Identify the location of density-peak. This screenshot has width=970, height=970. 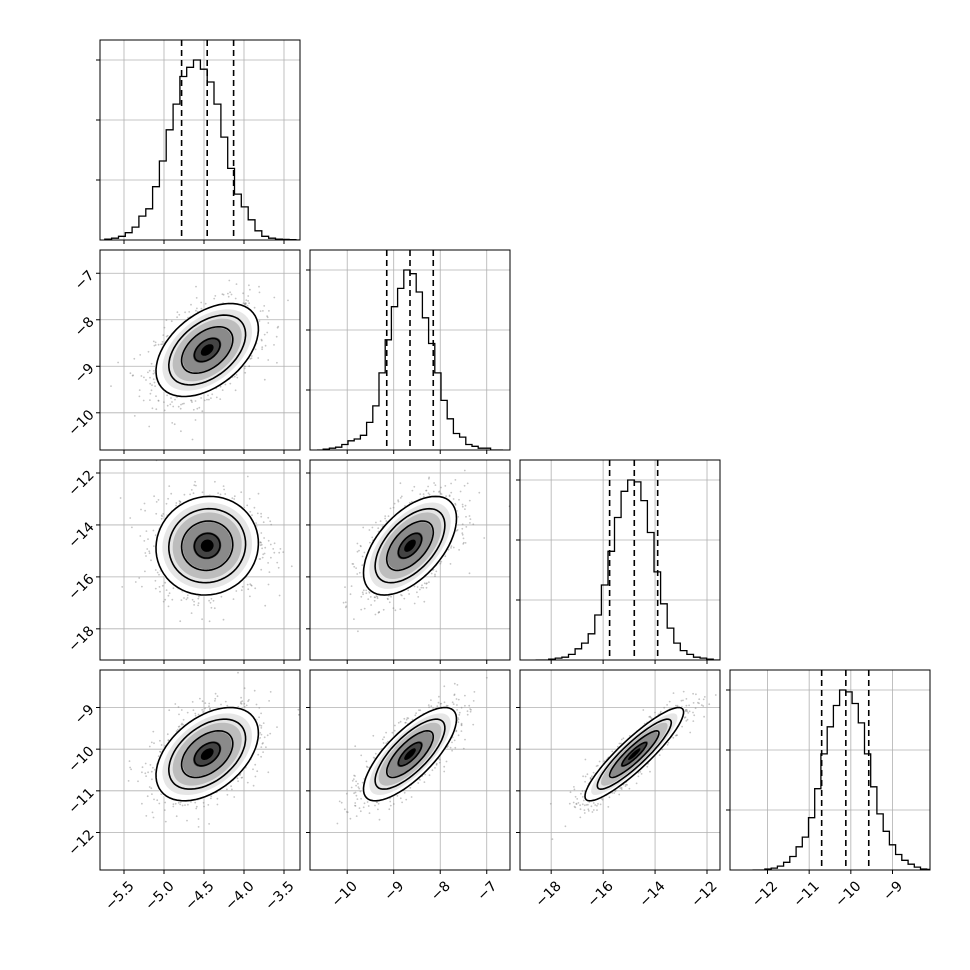
(207, 545).